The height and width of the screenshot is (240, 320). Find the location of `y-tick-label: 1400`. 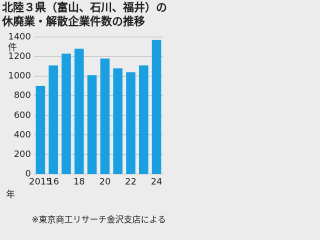

y-tick-label: 1400 is located at coordinates (19, 38).